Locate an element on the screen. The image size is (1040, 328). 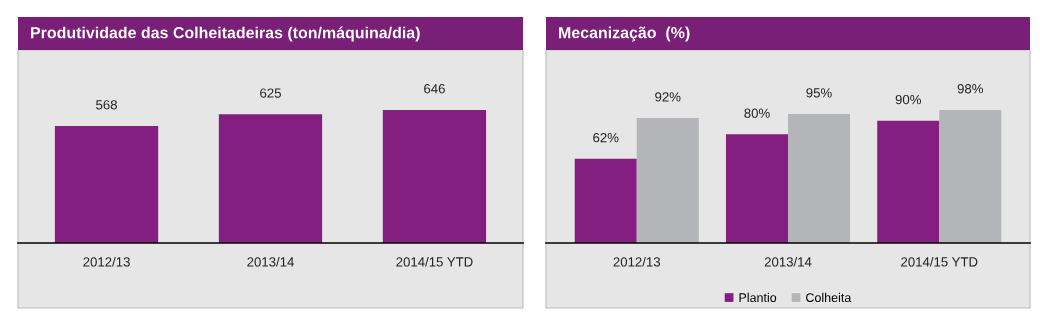
data-label: 62% is located at coordinates (606, 137).